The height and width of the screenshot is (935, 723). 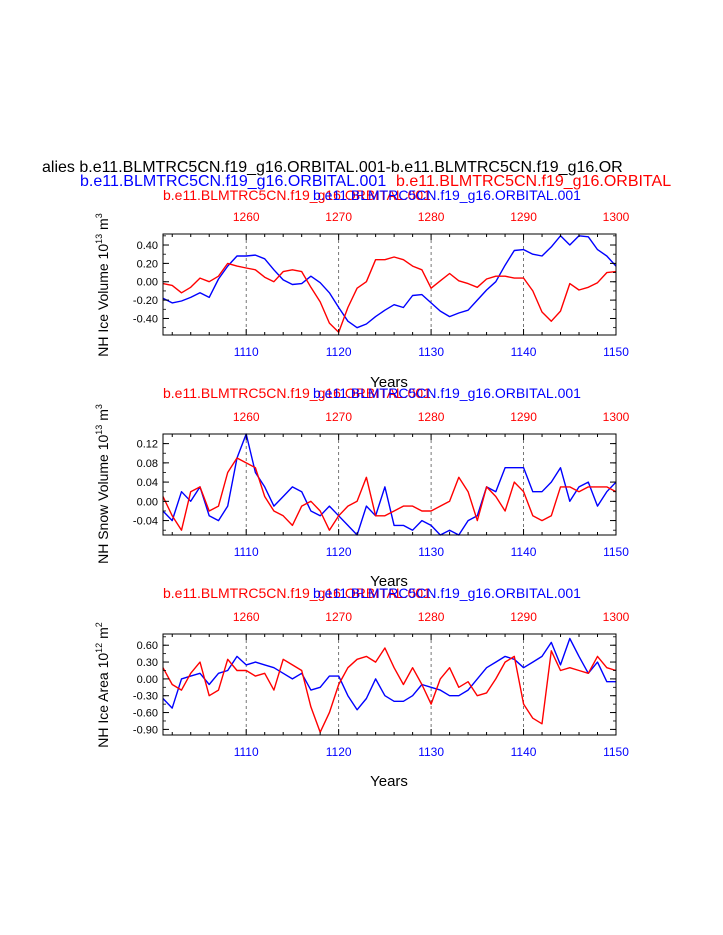 I want to click on y-tick-label: 0.30, so click(x=147, y=663).